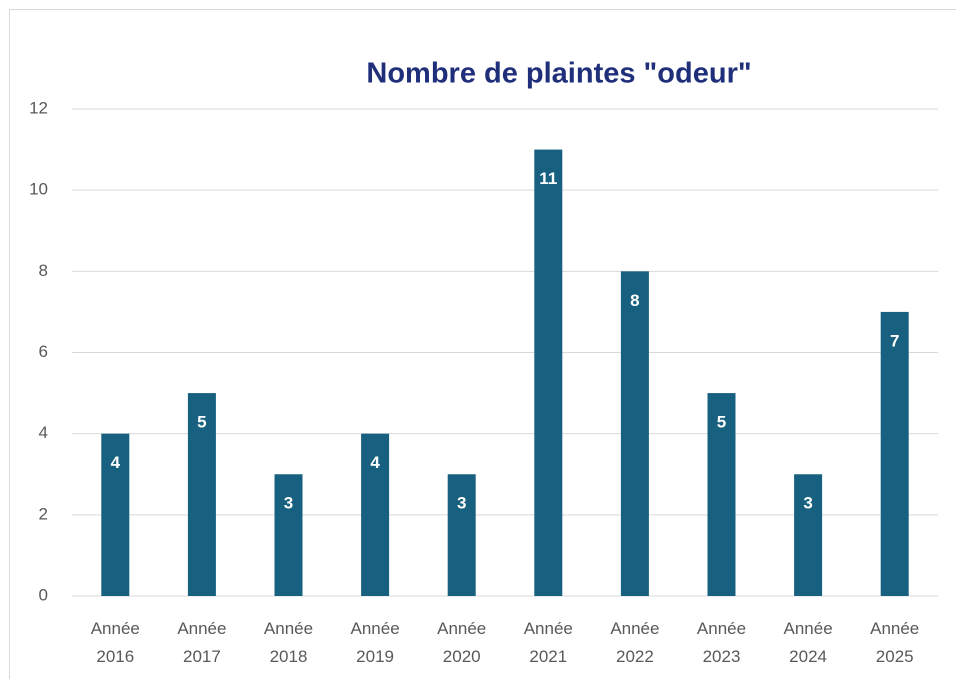  What do you see at coordinates (38, 189) in the screenshot?
I see `y-tick-label: 10` at bounding box center [38, 189].